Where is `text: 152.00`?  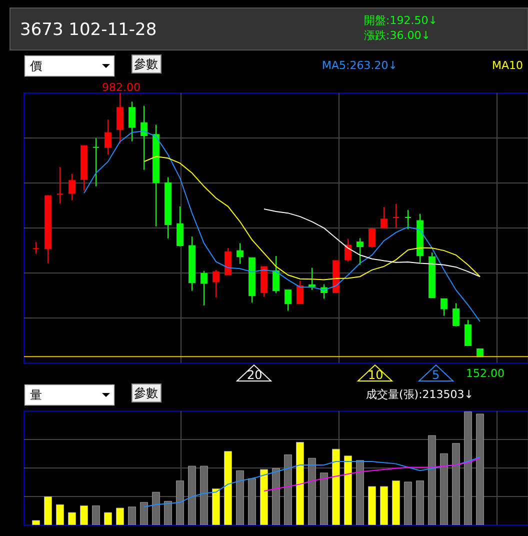 text: 152.00 is located at coordinates (485, 373).